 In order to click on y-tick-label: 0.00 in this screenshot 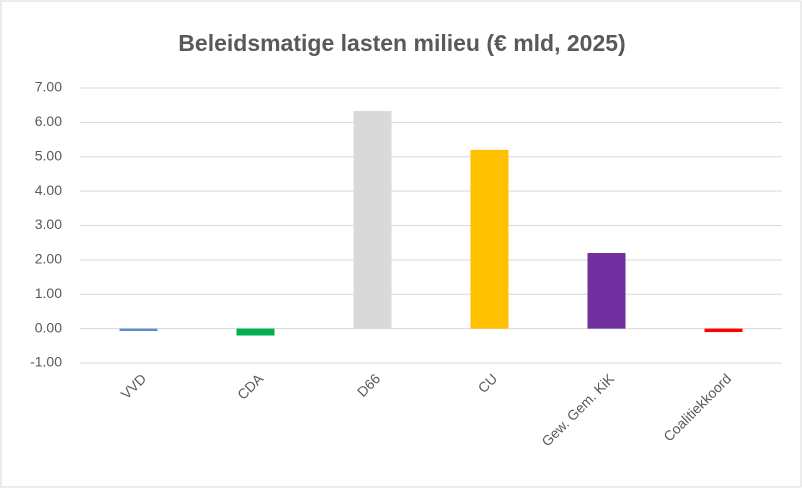, I will do `click(48, 327)`.